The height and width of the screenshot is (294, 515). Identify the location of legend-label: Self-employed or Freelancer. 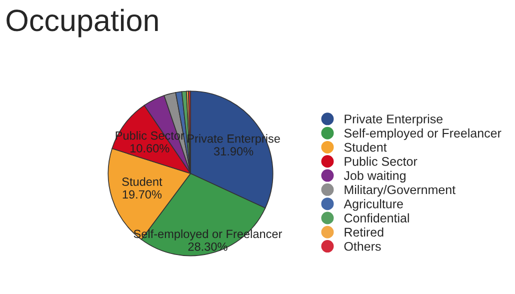
(423, 134).